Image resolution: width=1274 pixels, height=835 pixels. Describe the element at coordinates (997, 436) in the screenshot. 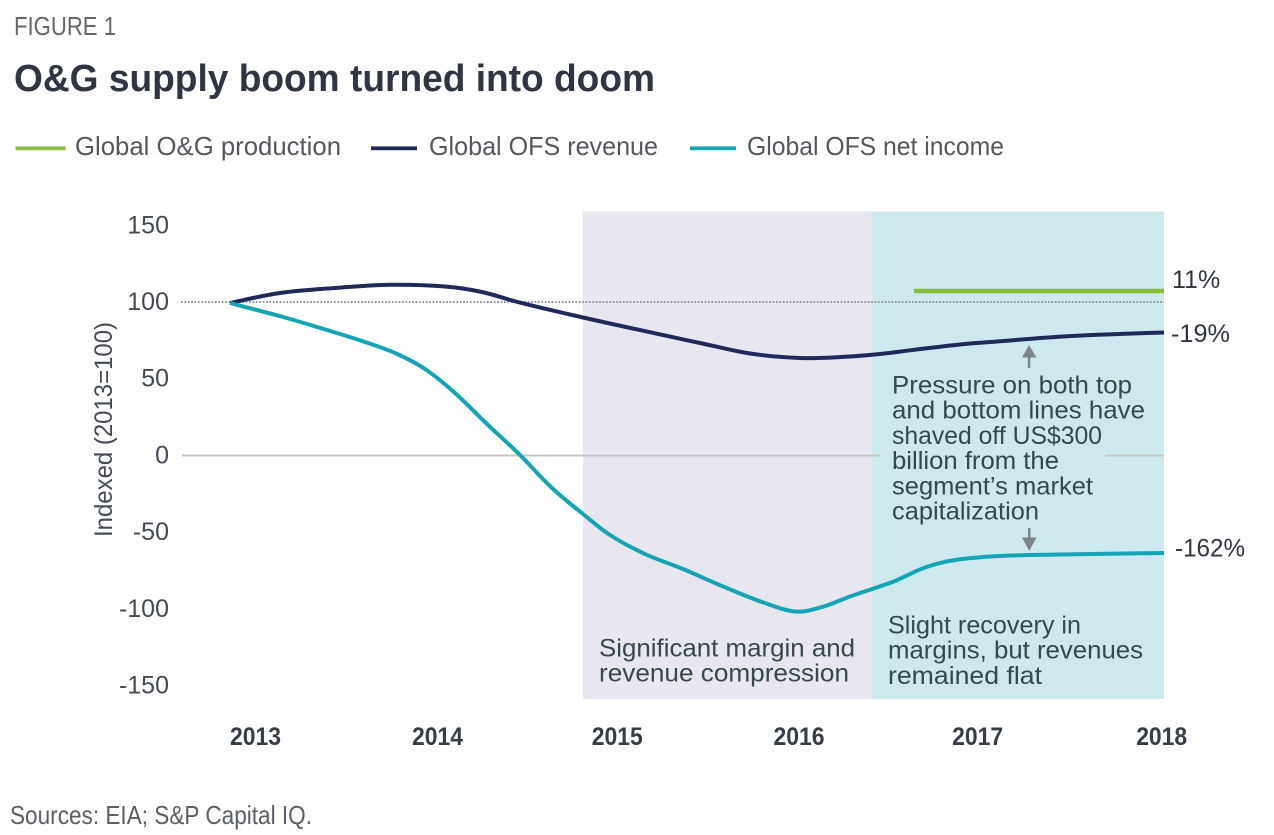

I see `svg-text: shaved off US$300` at that location.